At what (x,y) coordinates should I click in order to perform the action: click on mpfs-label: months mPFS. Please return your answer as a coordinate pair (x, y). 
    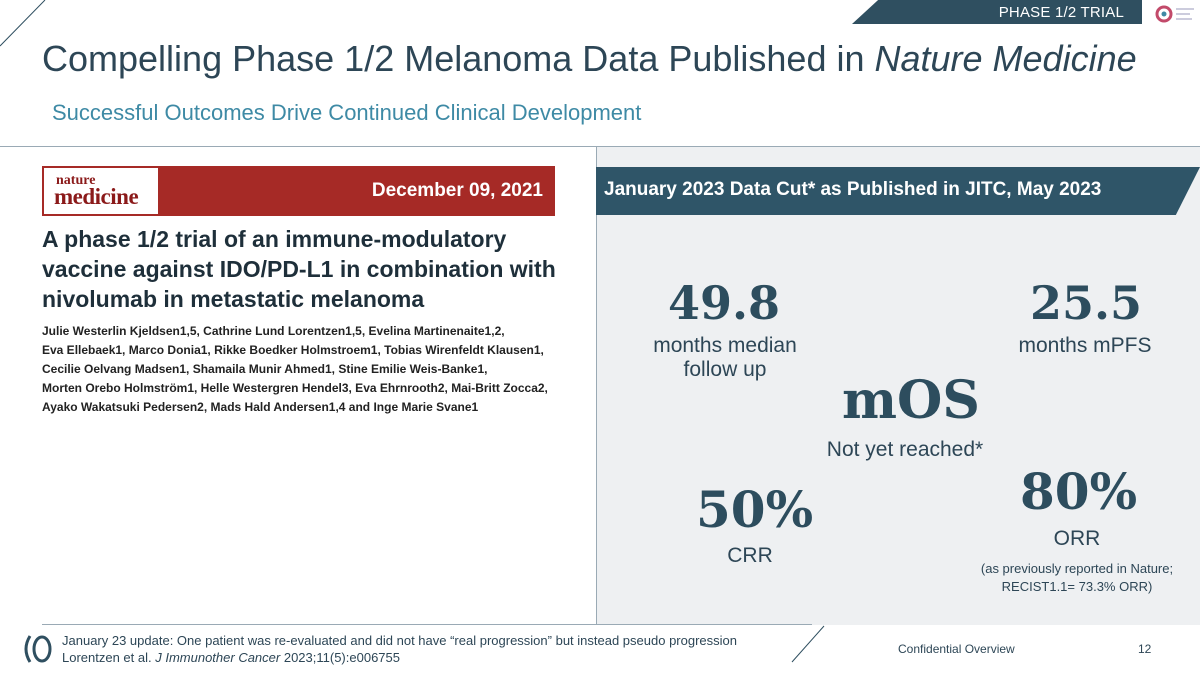
    Looking at the image, I should click on (1085, 345).